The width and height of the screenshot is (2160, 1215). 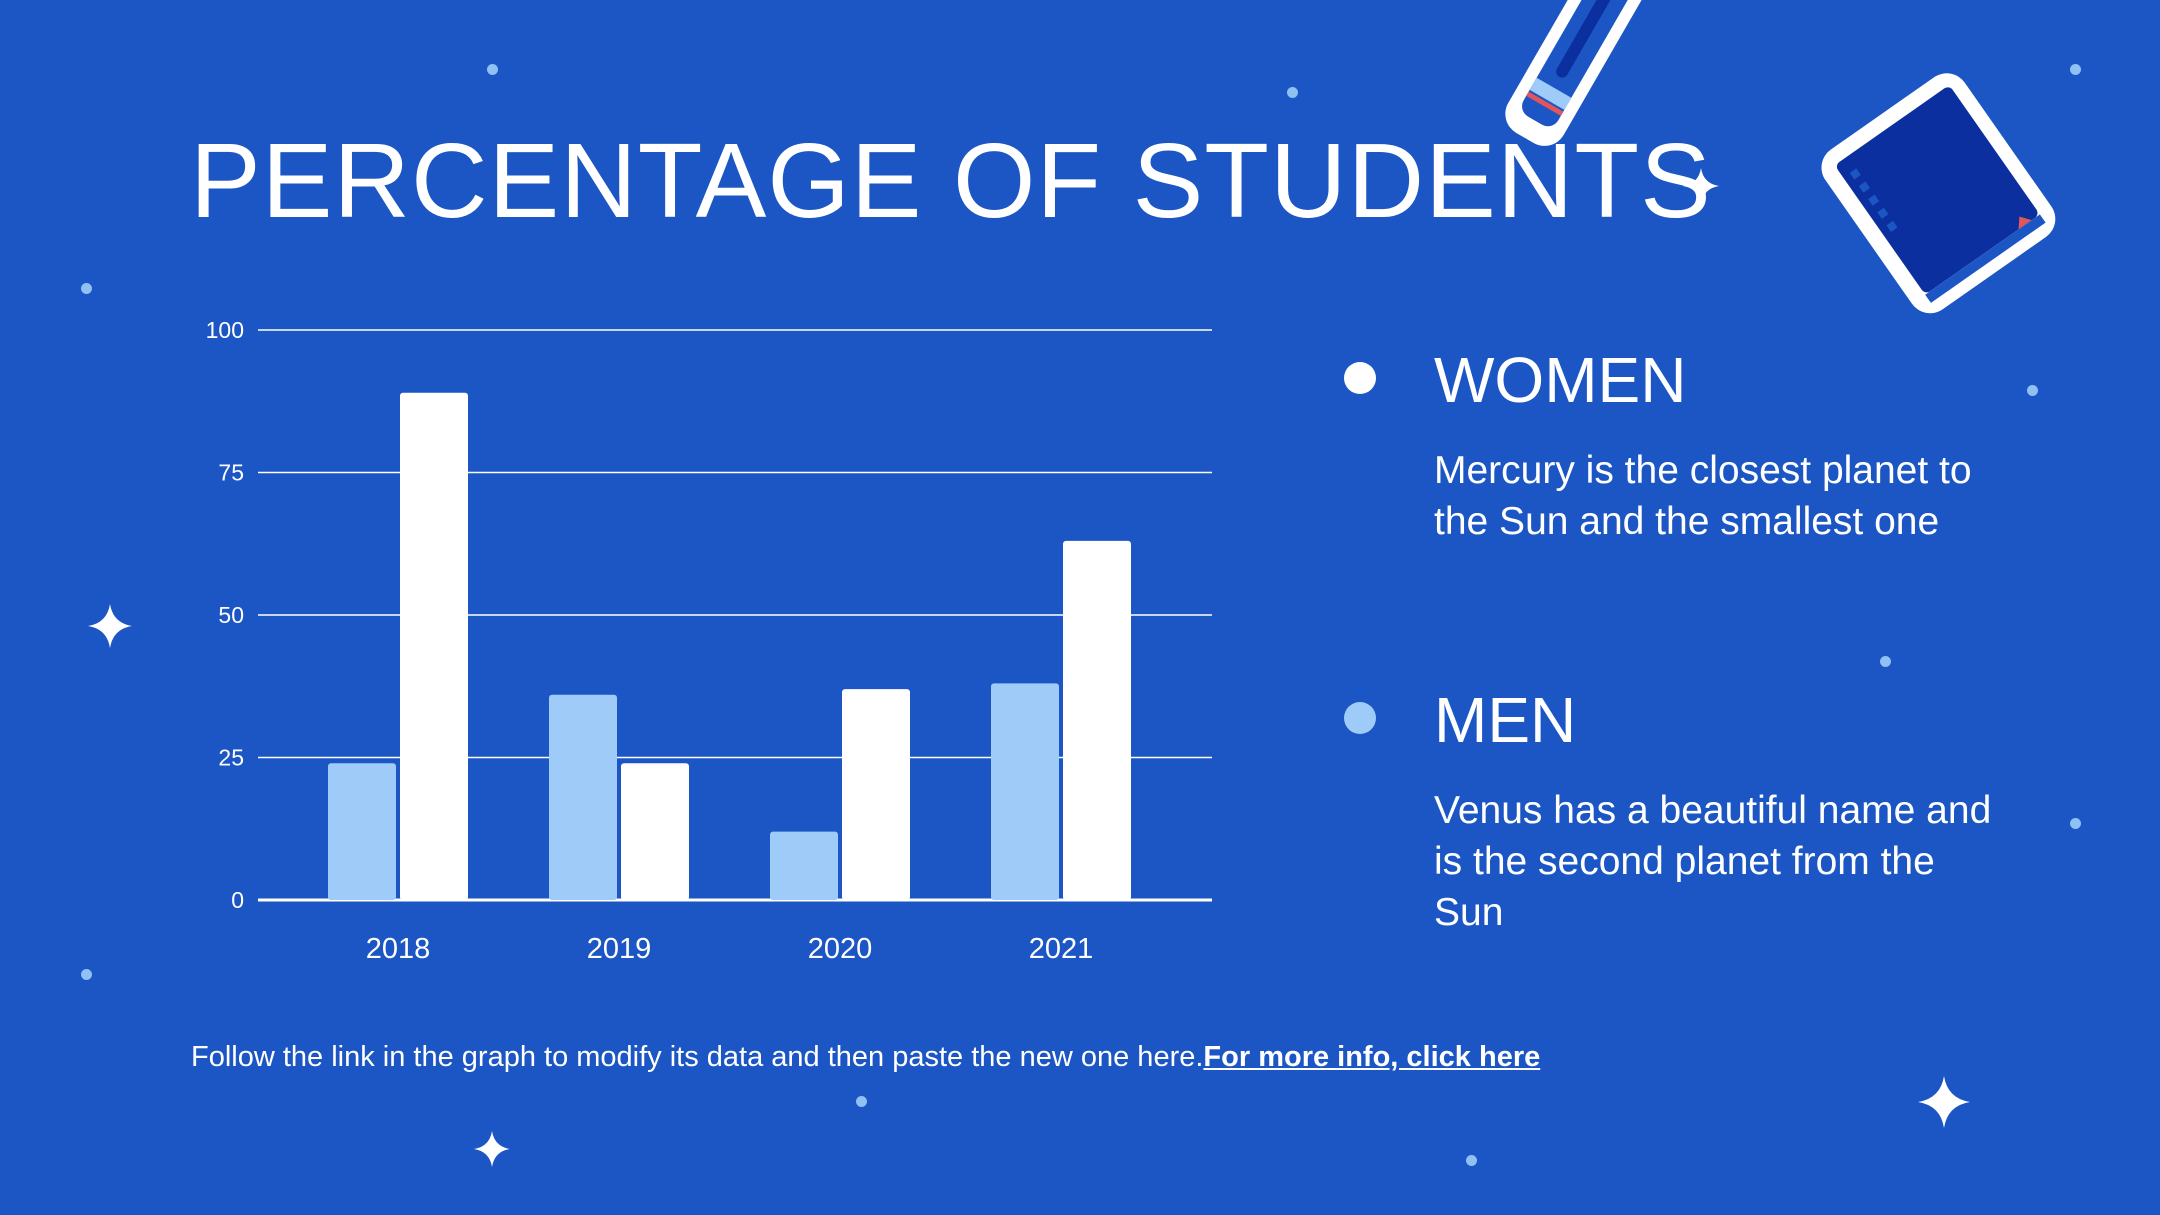 What do you see at coordinates (231, 758) in the screenshot?
I see `chart-y-tick-label: 25` at bounding box center [231, 758].